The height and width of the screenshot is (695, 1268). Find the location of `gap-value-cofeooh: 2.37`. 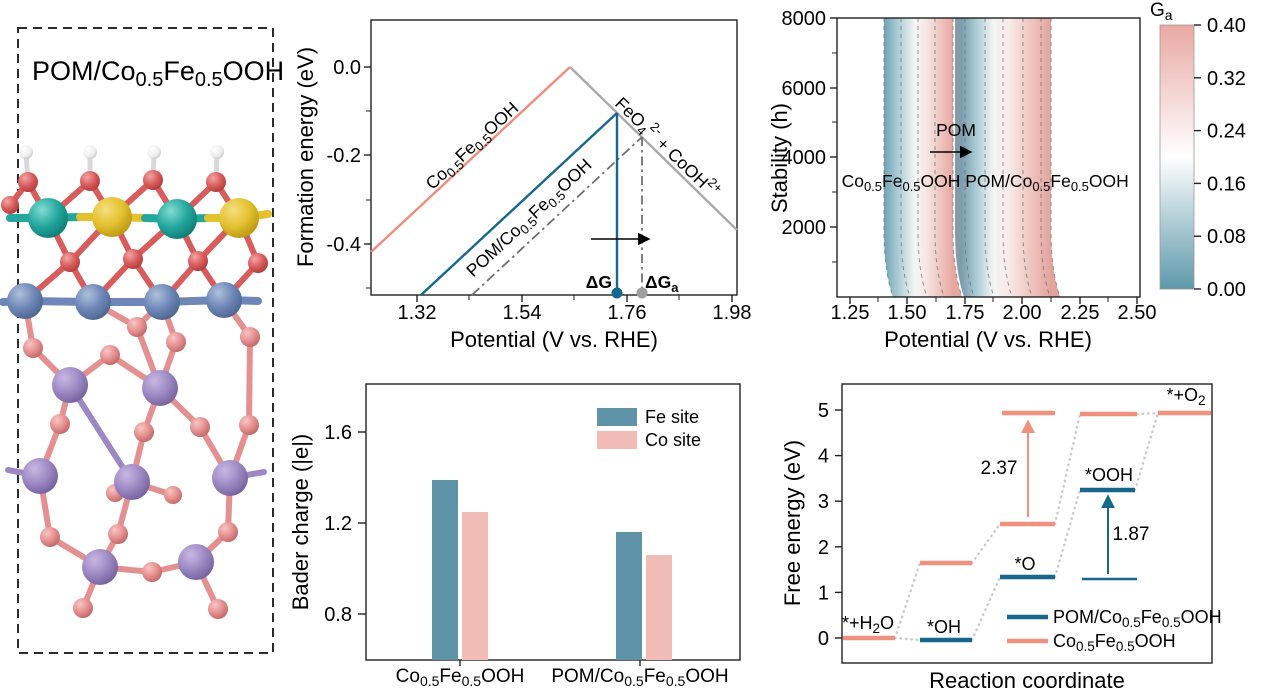

gap-value-cofeooh: 2.37 is located at coordinates (999, 468).